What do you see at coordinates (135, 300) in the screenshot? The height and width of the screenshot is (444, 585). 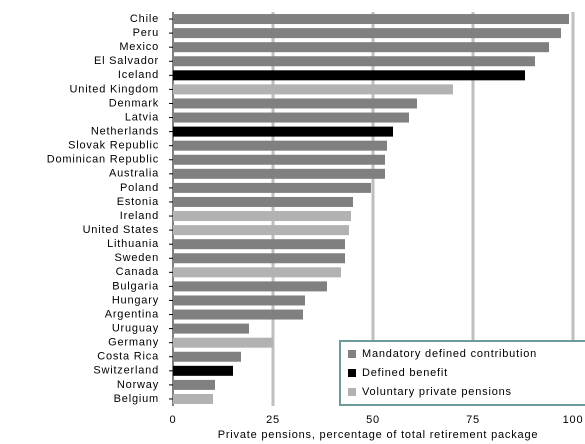 I see `y-tick-label: Hungary` at bounding box center [135, 300].